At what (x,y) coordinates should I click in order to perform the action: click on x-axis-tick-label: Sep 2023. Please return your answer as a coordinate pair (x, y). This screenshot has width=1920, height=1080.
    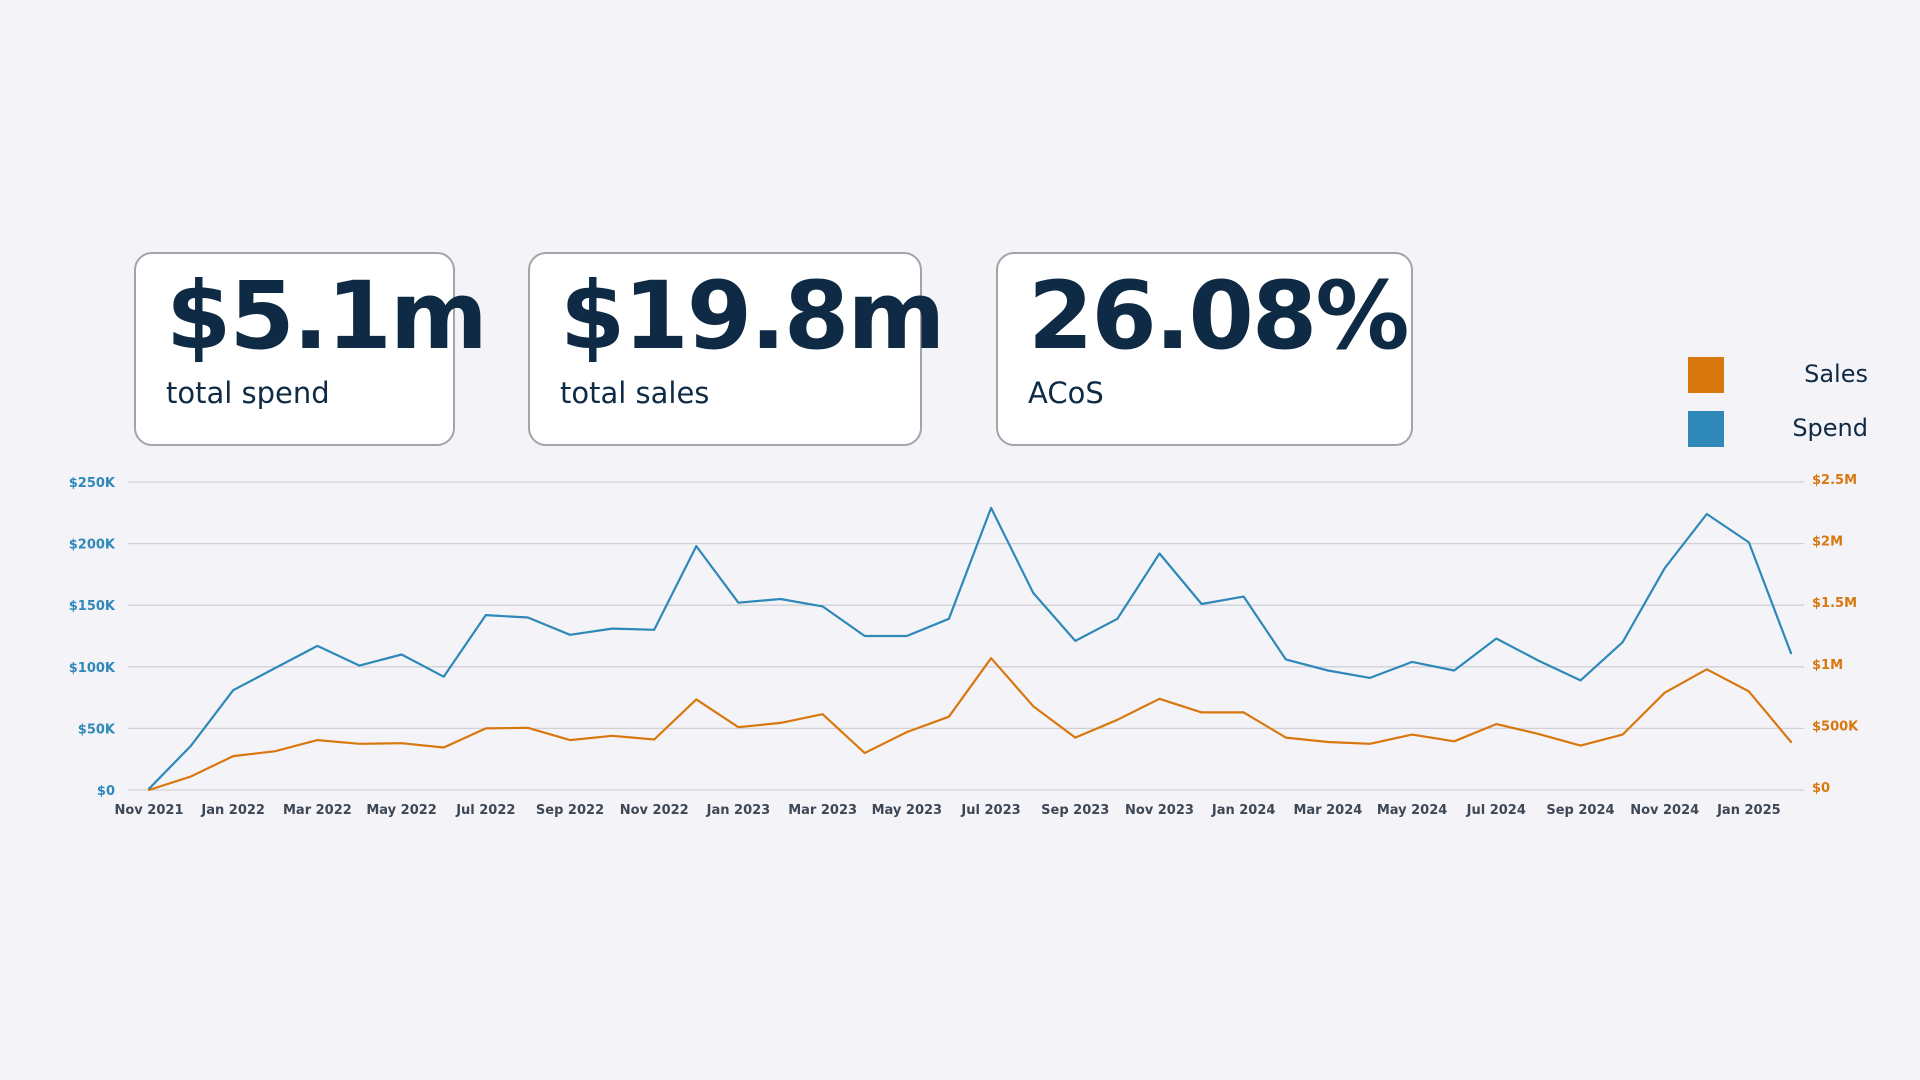
    Looking at the image, I should click on (1075, 810).